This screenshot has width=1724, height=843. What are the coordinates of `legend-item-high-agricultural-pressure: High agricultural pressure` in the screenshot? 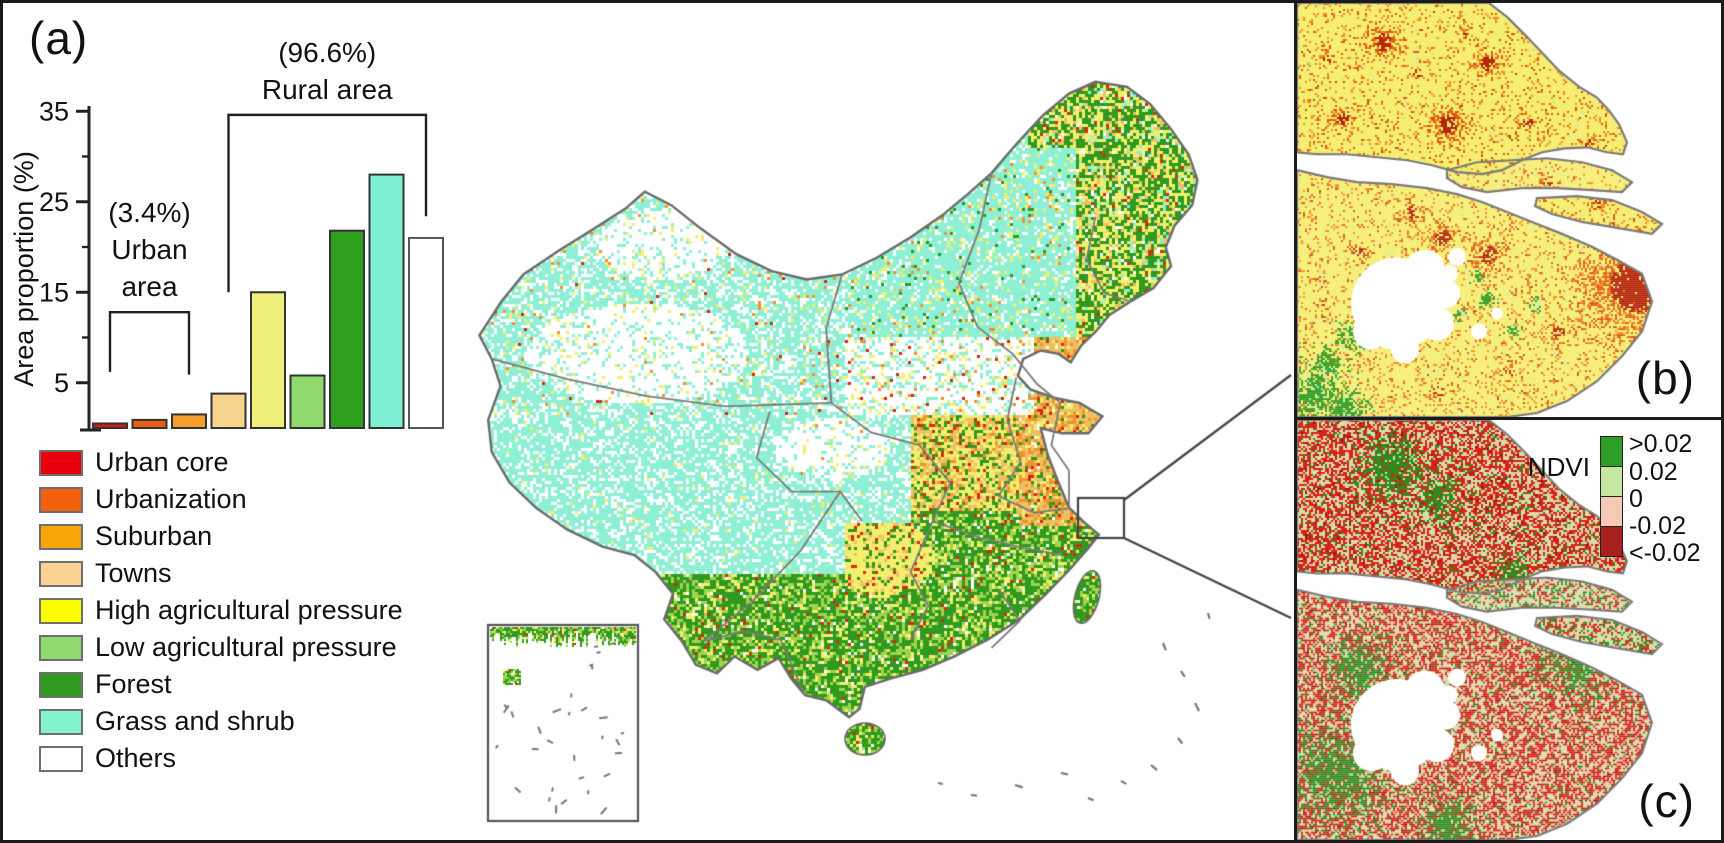 It's located at (221, 610).